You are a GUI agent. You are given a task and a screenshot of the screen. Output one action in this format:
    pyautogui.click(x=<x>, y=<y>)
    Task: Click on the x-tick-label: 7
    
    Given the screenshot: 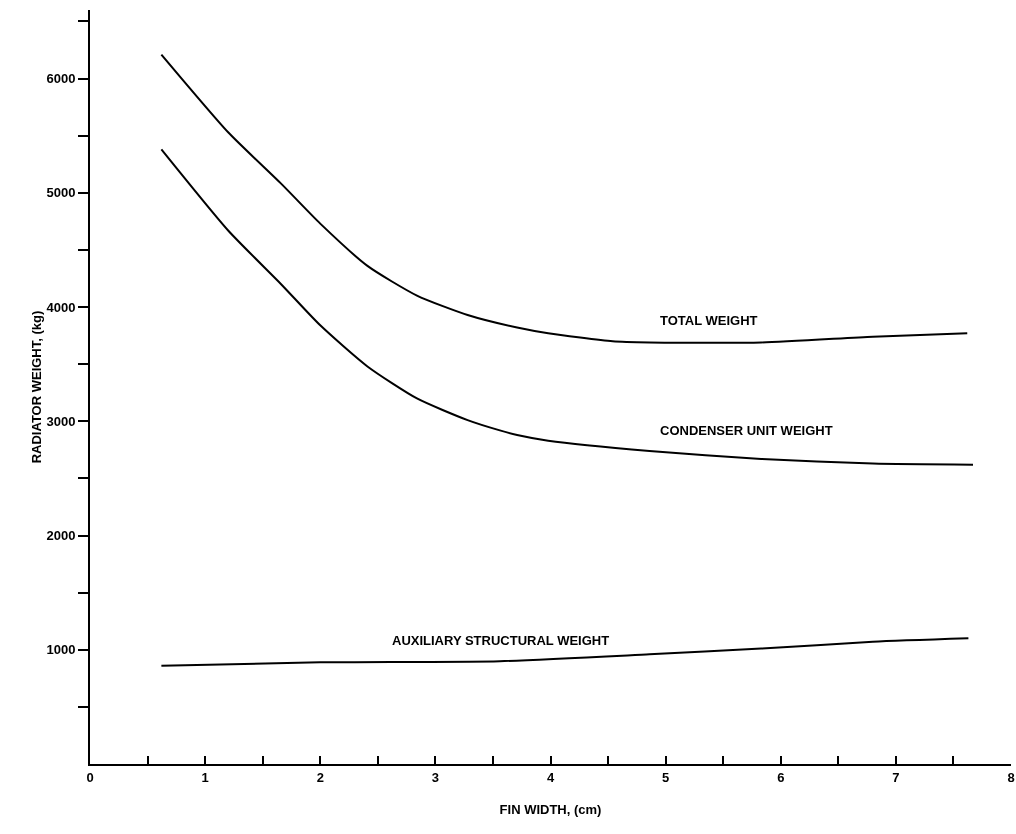 What is the action you would take?
    pyautogui.click(x=896, y=777)
    